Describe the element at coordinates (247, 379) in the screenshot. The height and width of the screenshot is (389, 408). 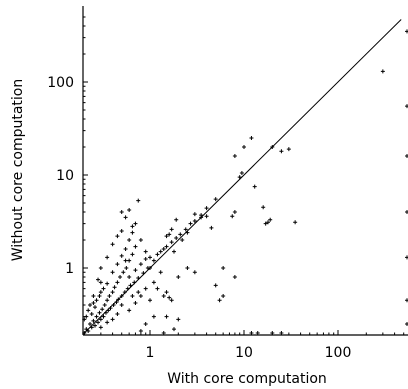
I see `x-axis-title: With core computation` at that location.